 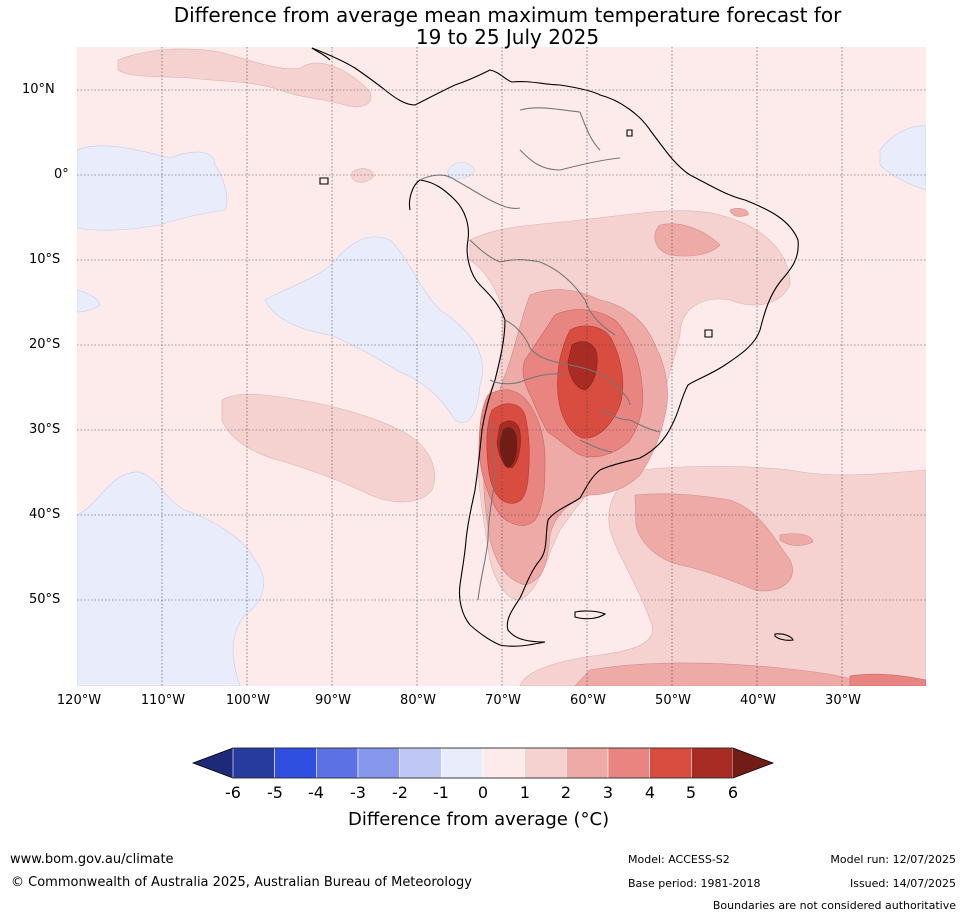 I want to click on colorbar-tick: 5, so click(x=691, y=792).